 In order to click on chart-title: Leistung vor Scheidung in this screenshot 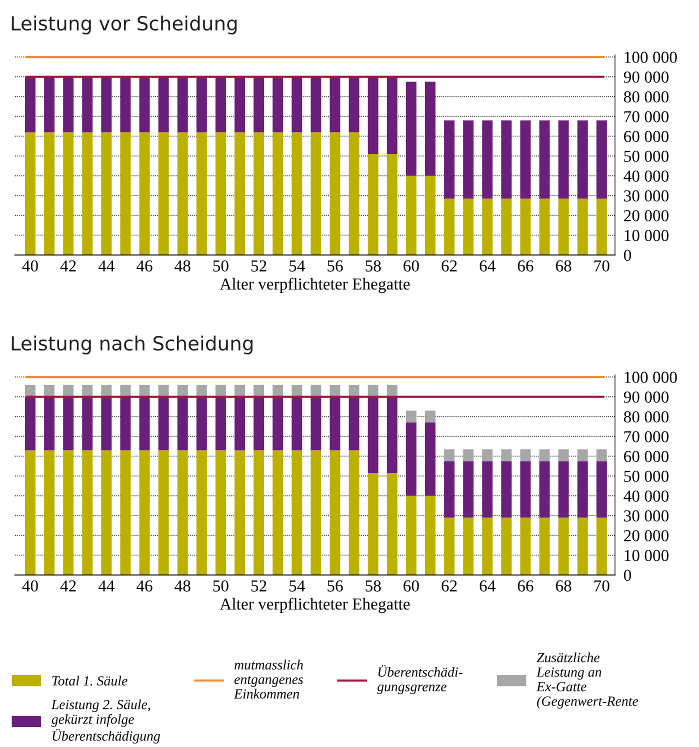, I will do `click(124, 25)`.